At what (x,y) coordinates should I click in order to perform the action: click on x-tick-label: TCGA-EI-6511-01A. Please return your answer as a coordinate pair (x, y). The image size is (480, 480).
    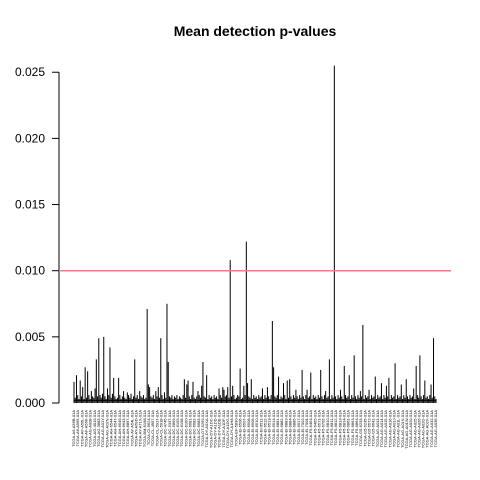
    Looking at the image, I should click on (260, 427).